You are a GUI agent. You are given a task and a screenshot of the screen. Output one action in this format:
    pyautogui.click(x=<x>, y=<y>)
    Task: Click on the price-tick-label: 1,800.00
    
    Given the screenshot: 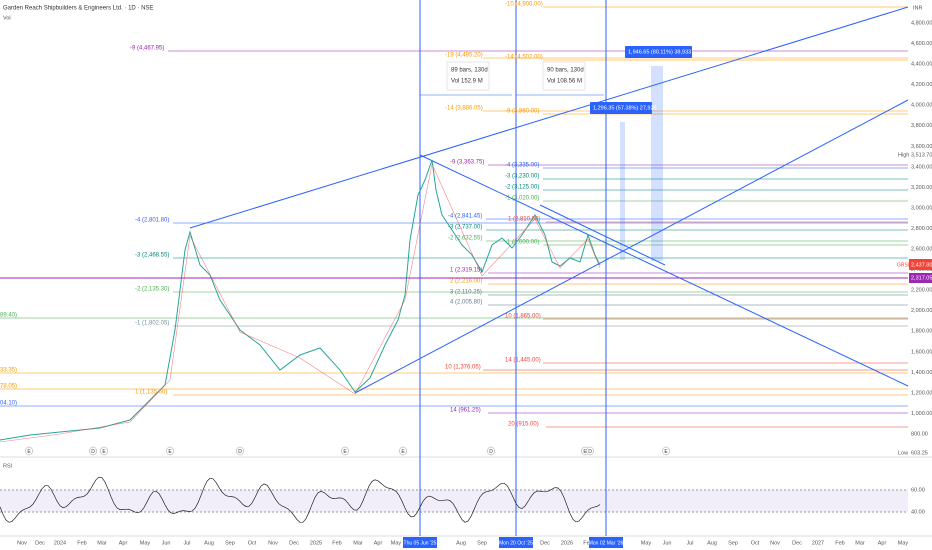 What is the action you would take?
    pyautogui.click(x=921, y=332)
    